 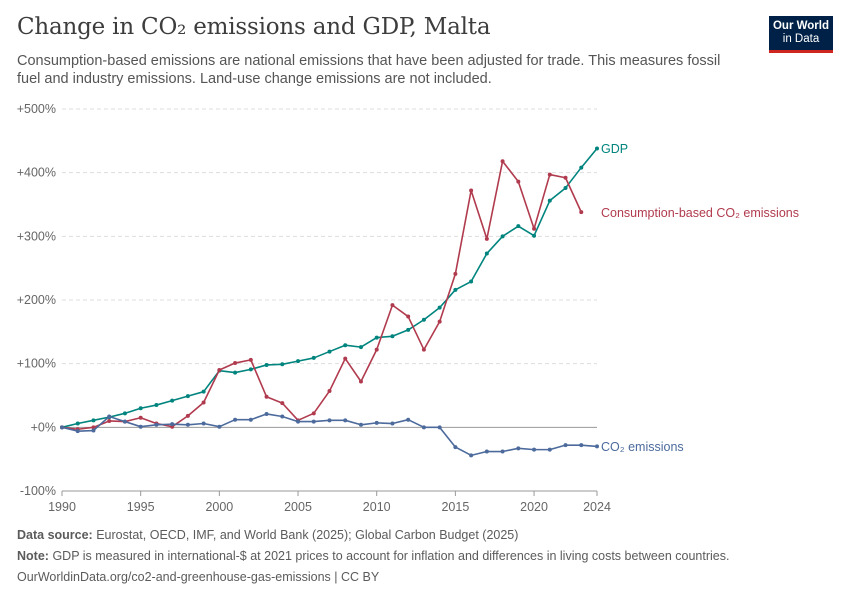 What do you see at coordinates (614, 149) in the screenshot?
I see `series-label: GDP` at bounding box center [614, 149].